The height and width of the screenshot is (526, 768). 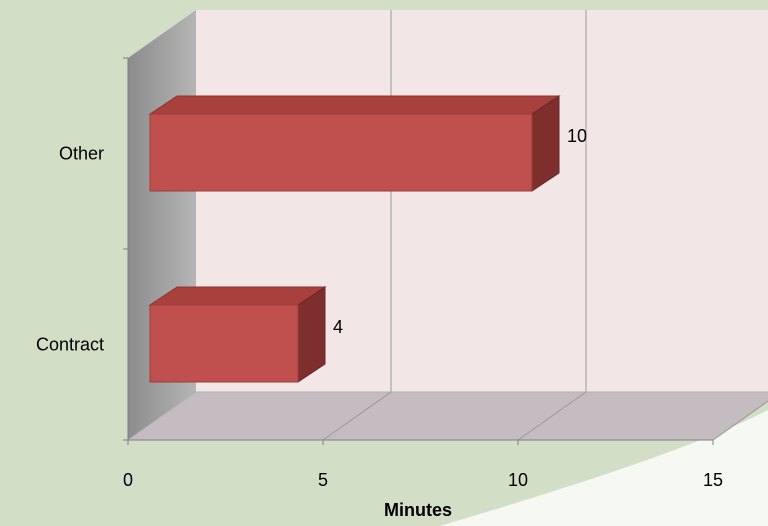 What do you see at coordinates (713, 480) in the screenshot?
I see `x-tick-label: 15` at bounding box center [713, 480].